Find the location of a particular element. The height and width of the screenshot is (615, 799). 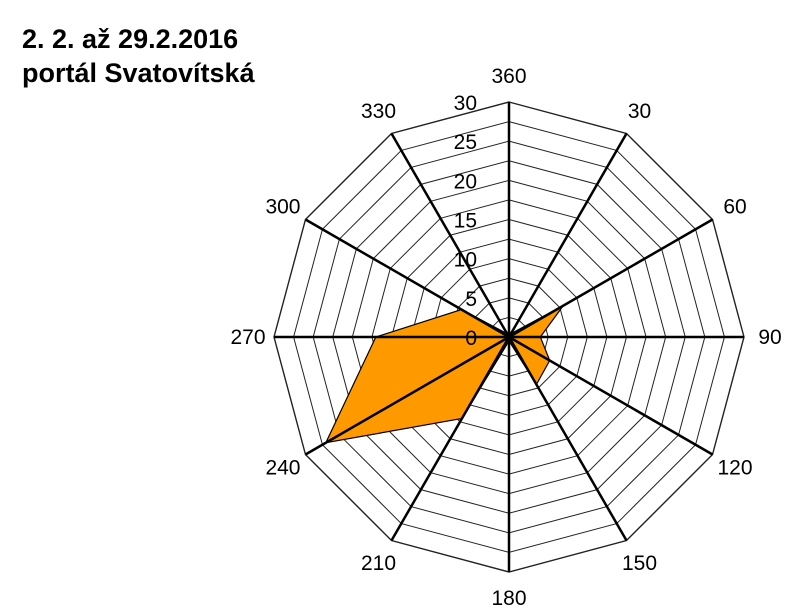

radial-tick-labels: 0 5 10 15 20 25 30 is located at coordinates (465, 221).